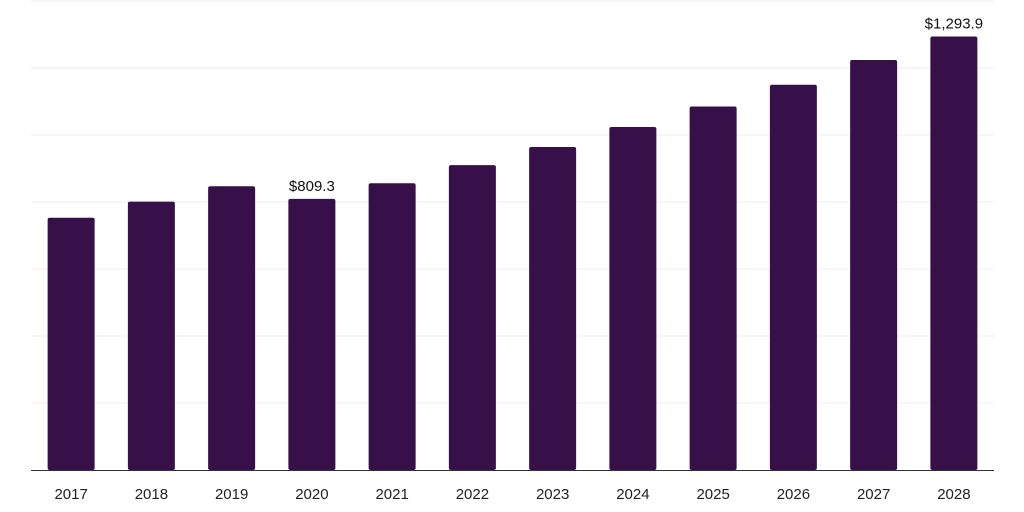 The height and width of the screenshot is (512, 1024). What do you see at coordinates (874, 265) in the screenshot?
I see `bar-2027` at bounding box center [874, 265].